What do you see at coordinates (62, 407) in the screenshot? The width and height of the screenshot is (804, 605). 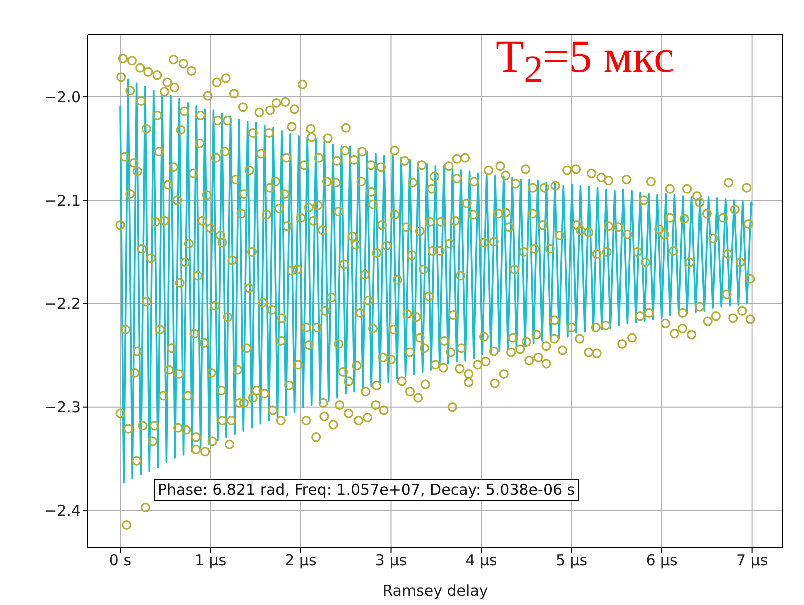 I see `y-tick-label: −2.3` at bounding box center [62, 407].